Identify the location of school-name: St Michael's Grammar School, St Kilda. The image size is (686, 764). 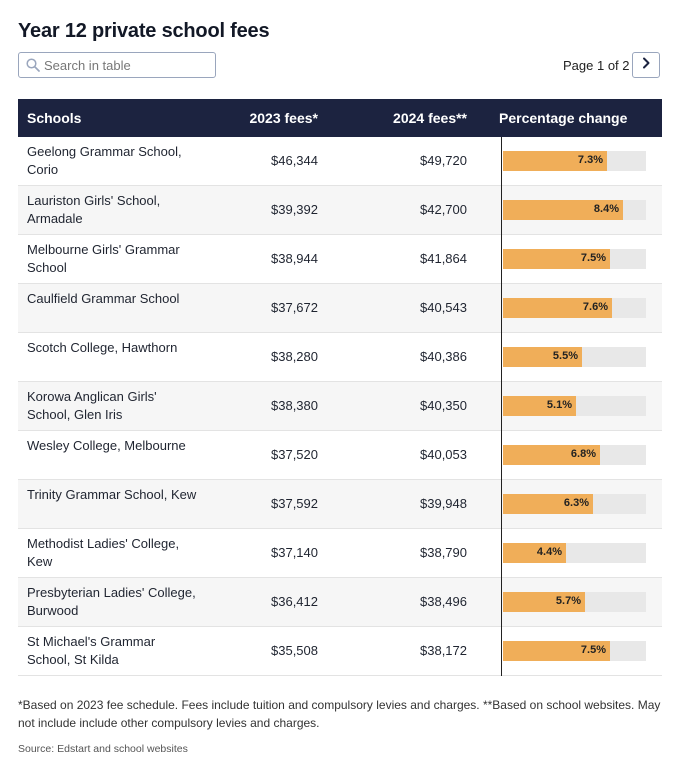
(91, 650).